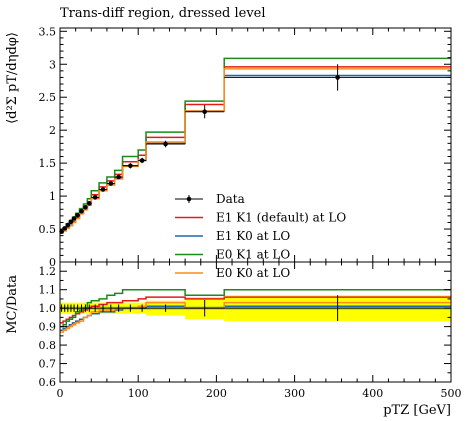 The width and height of the screenshot is (467, 421). Describe the element at coordinates (52, 262) in the screenshot. I see `main-y-tick-label-0: 0` at that location.